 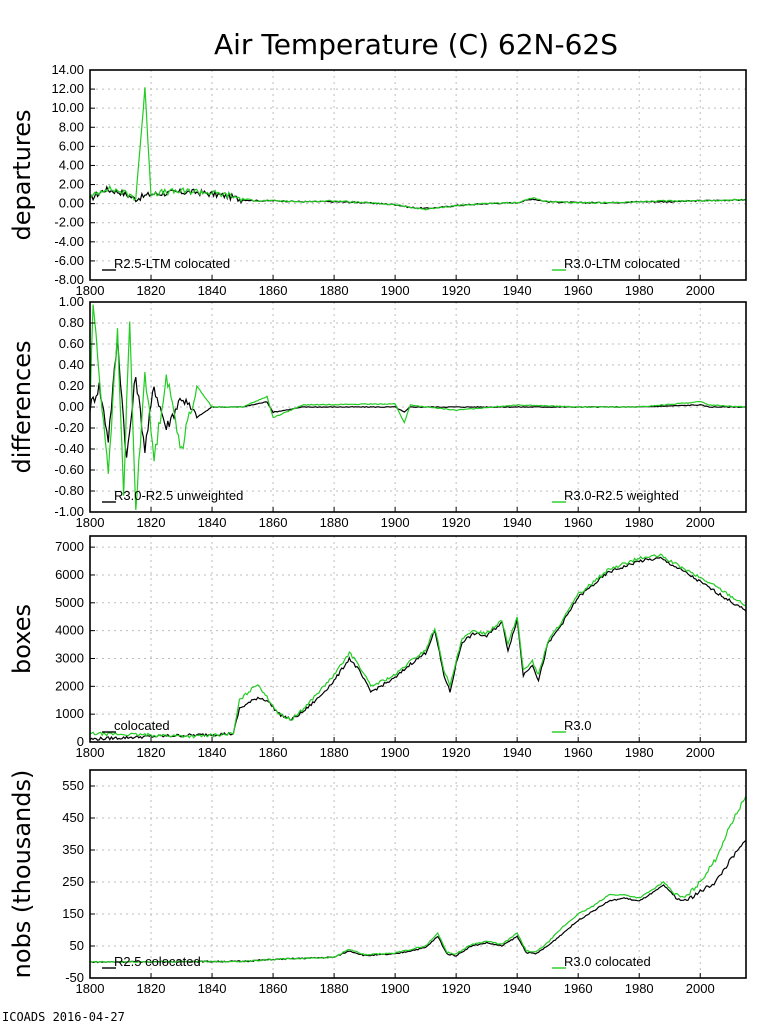 I want to click on y-tick-label: -0.40, so click(x=69, y=448).